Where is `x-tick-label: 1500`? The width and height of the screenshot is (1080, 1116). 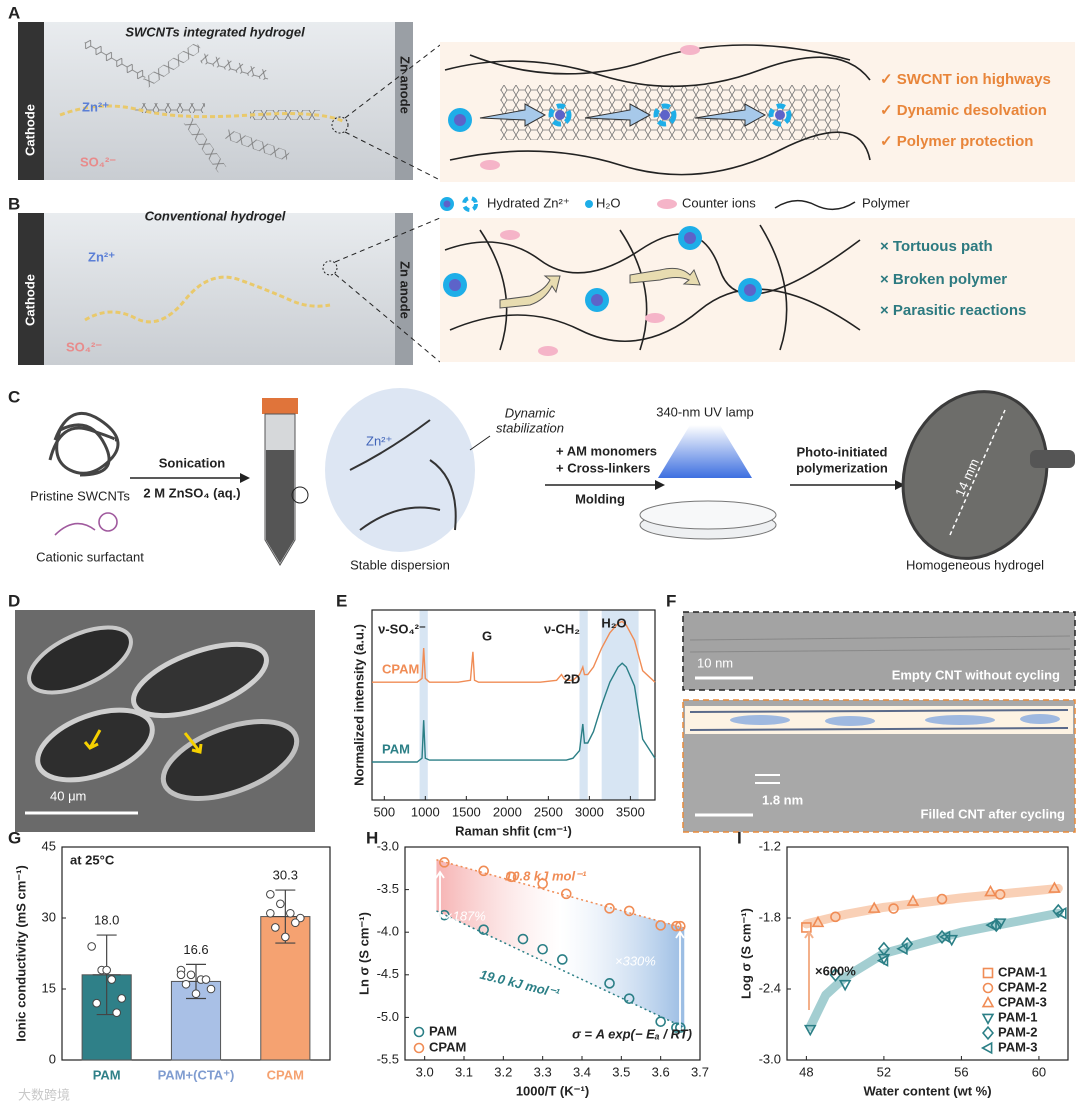 x-tick-label: 1500 is located at coordinates (466, 811).